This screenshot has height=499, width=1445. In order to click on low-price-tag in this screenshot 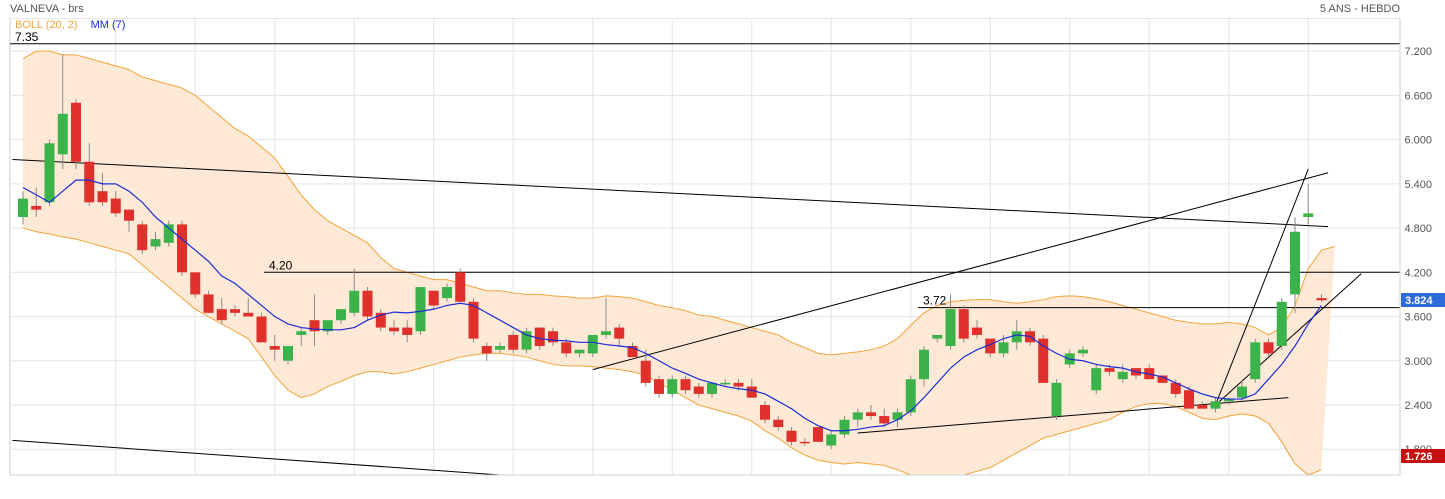, I will do `click(1423, 456)`.